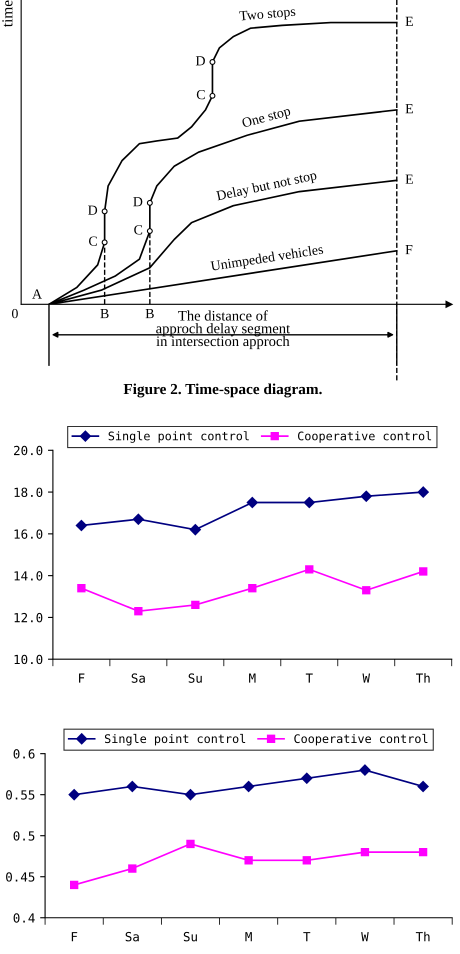  I want to click on y-tick-label: 10.0, so click(28, 659).